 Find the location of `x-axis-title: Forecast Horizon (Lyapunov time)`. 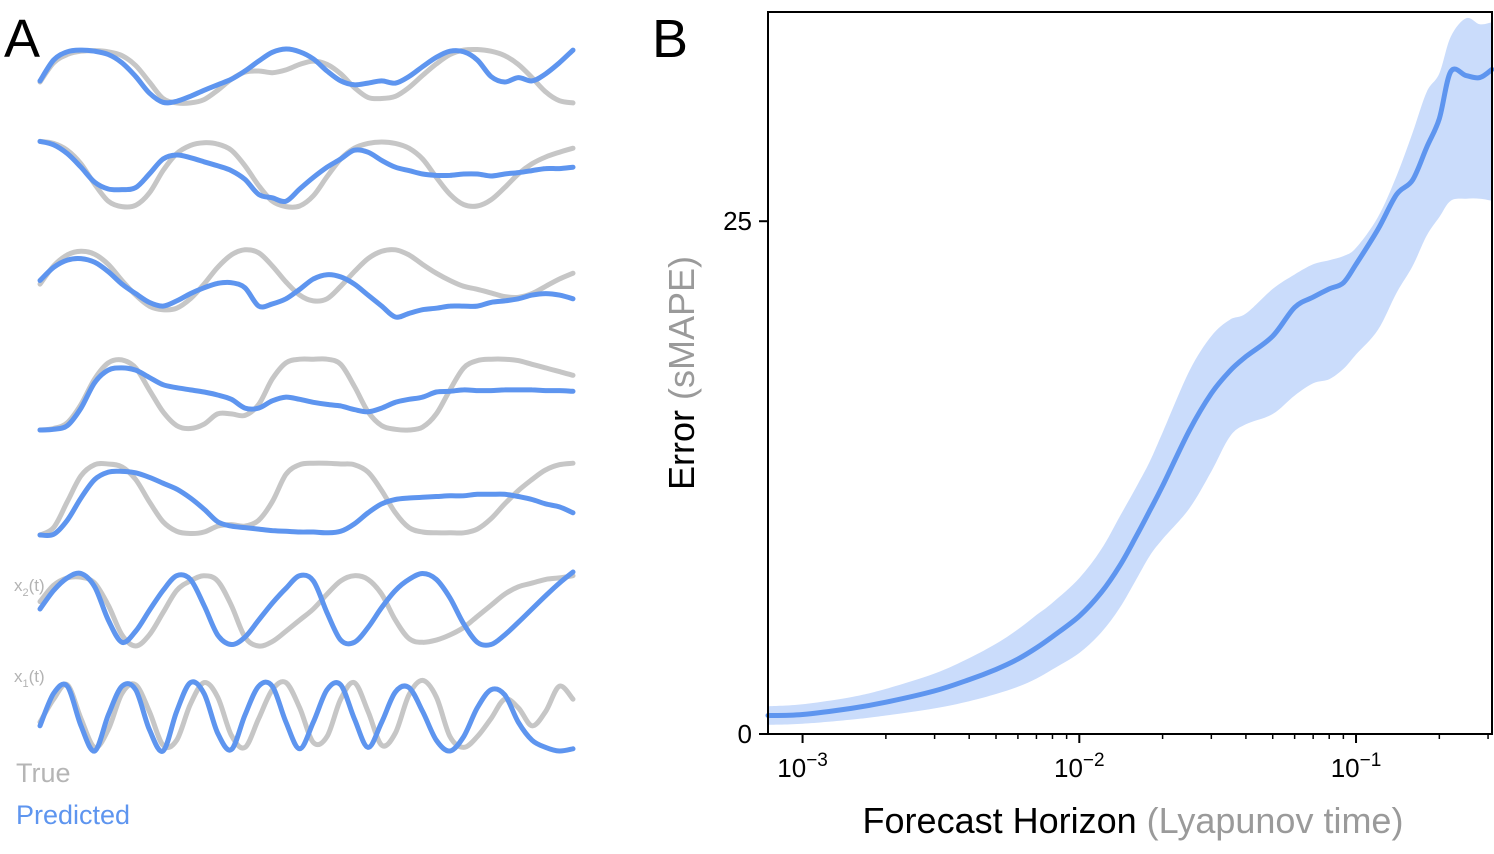

x-axis-title: Forecast Horizon (Lyapunov time) is located at coordinates (1133, 820).